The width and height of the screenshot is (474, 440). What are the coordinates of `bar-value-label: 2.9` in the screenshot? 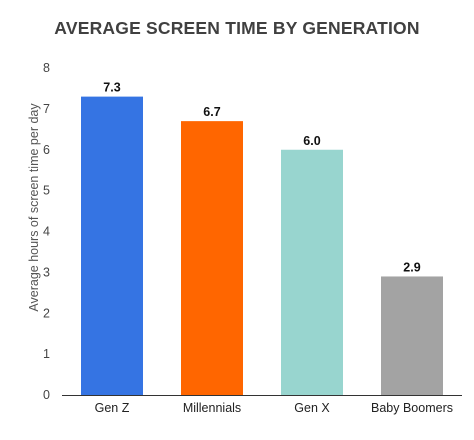 It's located at (411, 267).